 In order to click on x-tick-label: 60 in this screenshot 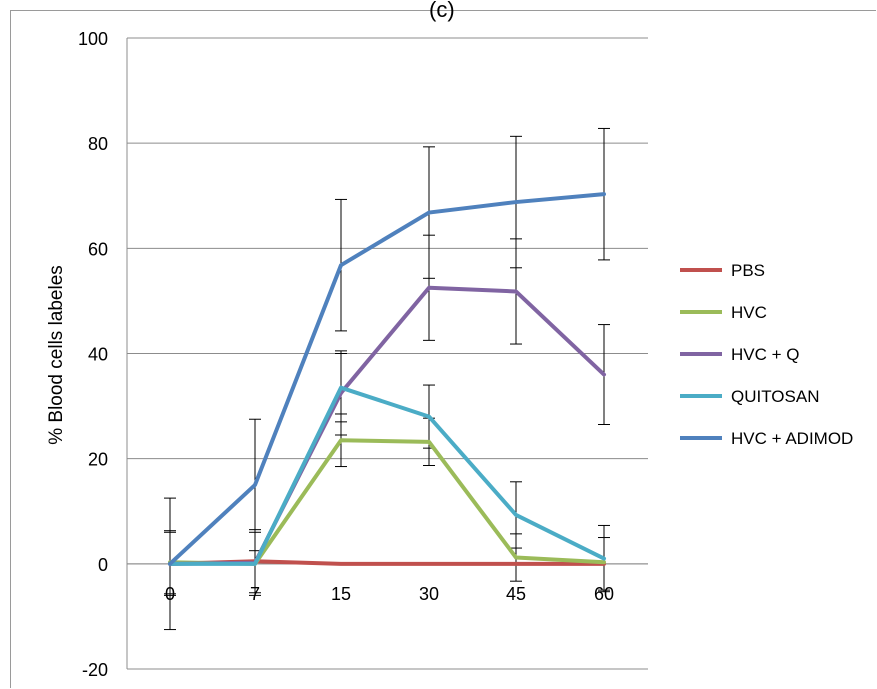, I will do `click(604, 594)`.